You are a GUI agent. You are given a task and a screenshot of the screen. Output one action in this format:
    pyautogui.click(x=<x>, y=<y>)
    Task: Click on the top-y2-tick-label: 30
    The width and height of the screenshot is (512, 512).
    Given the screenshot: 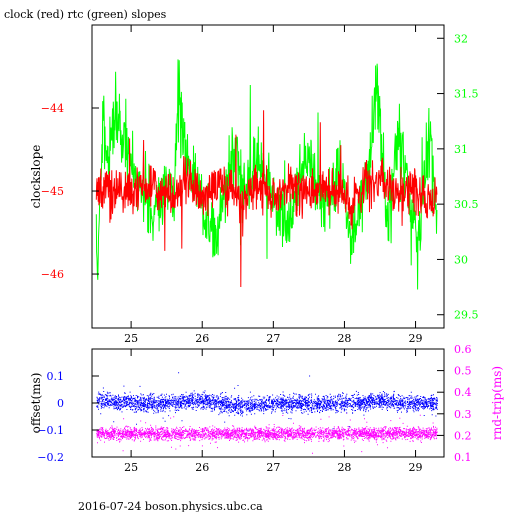 What is the action you would take?
    pyautogui.click(x=461, y=259)
    